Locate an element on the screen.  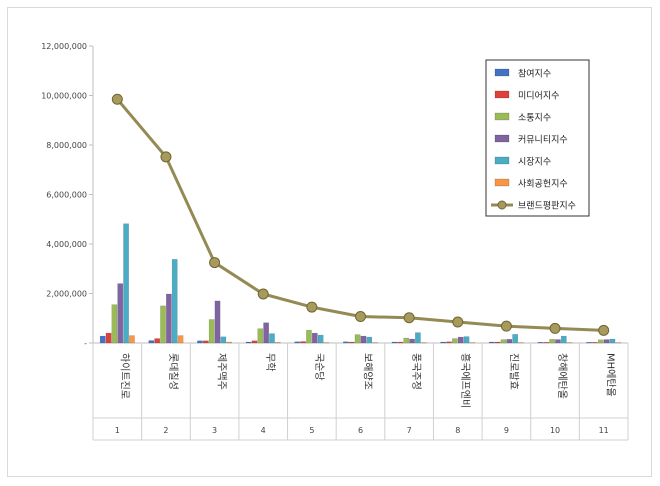
rank-label: 10 is located at coordinates (555, 430).